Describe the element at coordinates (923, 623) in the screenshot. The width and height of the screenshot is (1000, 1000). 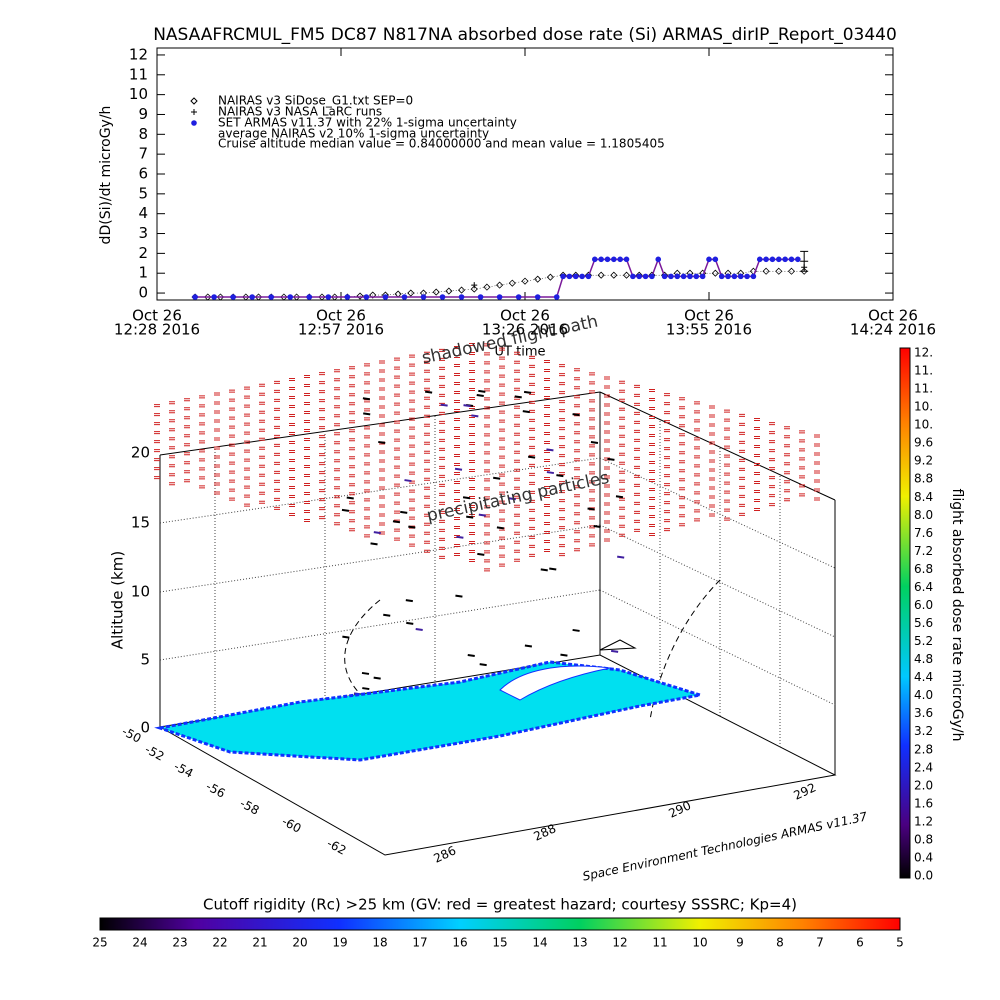
I see `dose-colorbar-label: 5.6` at that location.